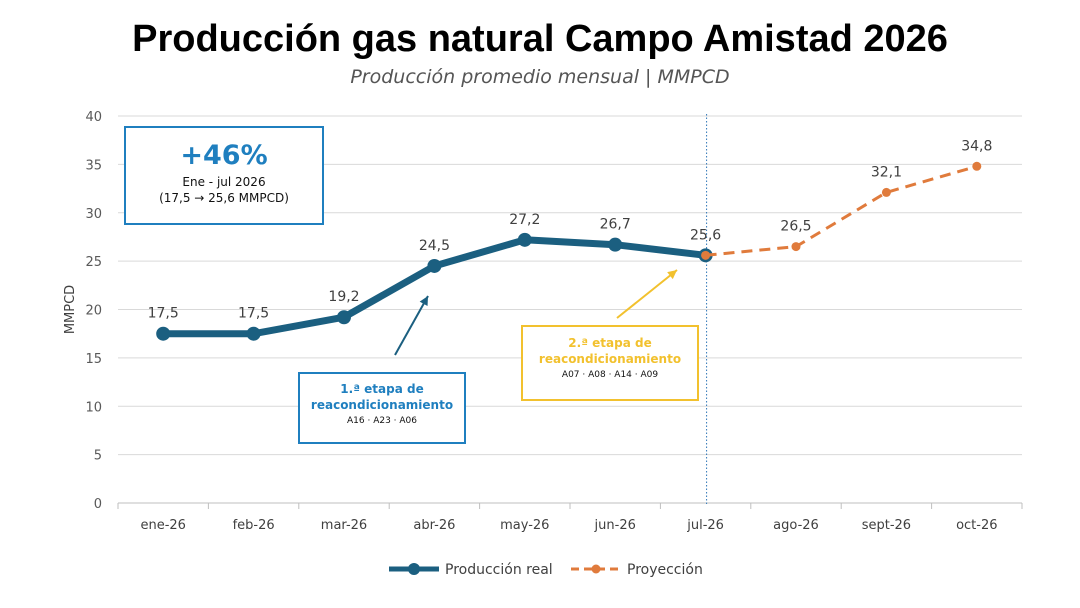 Image resolution: width=1080 pixels, height=608 pixels. I want to click on y-tick-label: 20, so click(93, 311).